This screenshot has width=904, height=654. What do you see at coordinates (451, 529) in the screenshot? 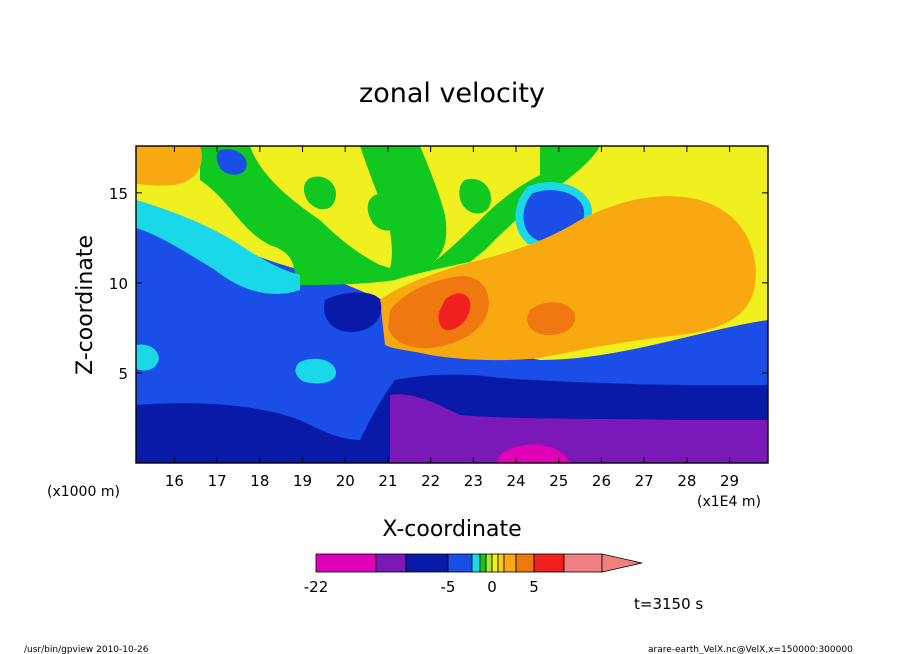
I see `x-axis-label: X-coordinate` at bounding box center [451, 529].